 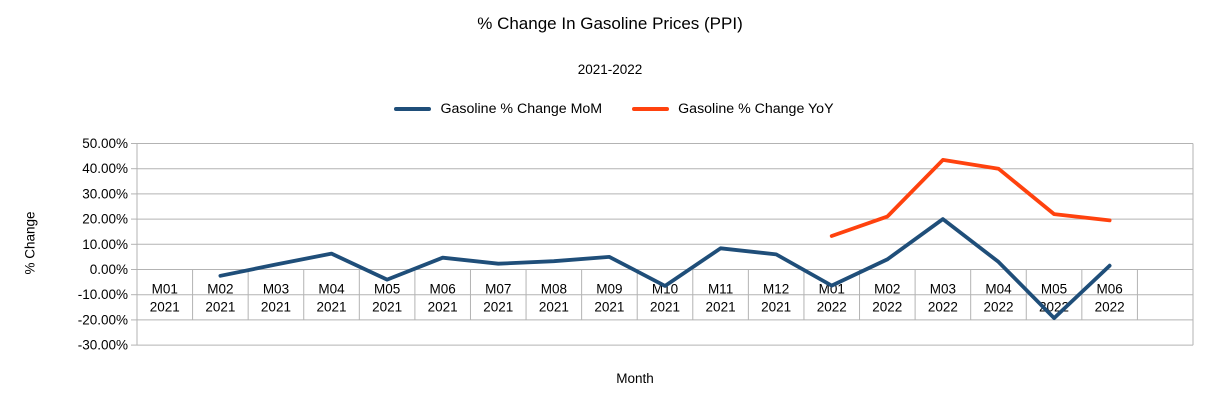 I want to click on x-category-label-month: M09, so click(x=609, y=289).